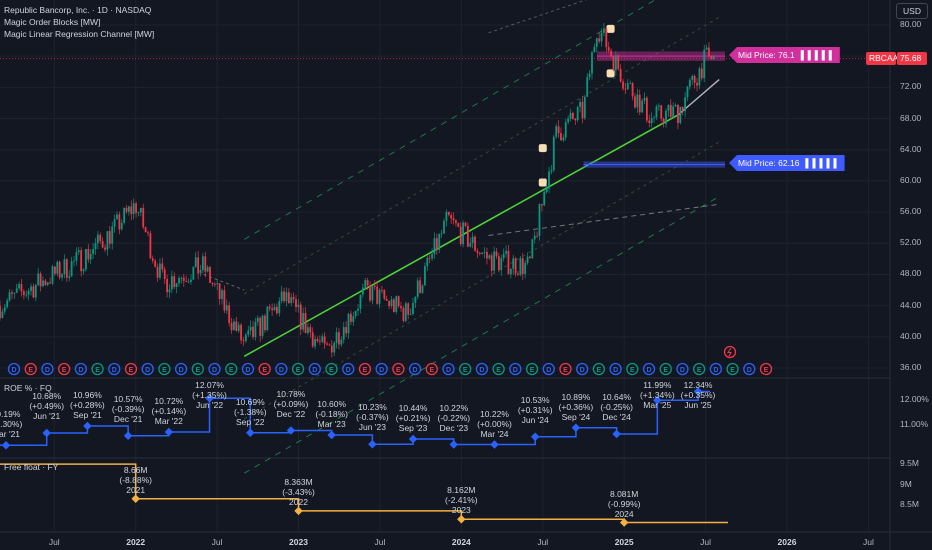  I want to click on price-axis-label: 52.00, so click(911, 242).